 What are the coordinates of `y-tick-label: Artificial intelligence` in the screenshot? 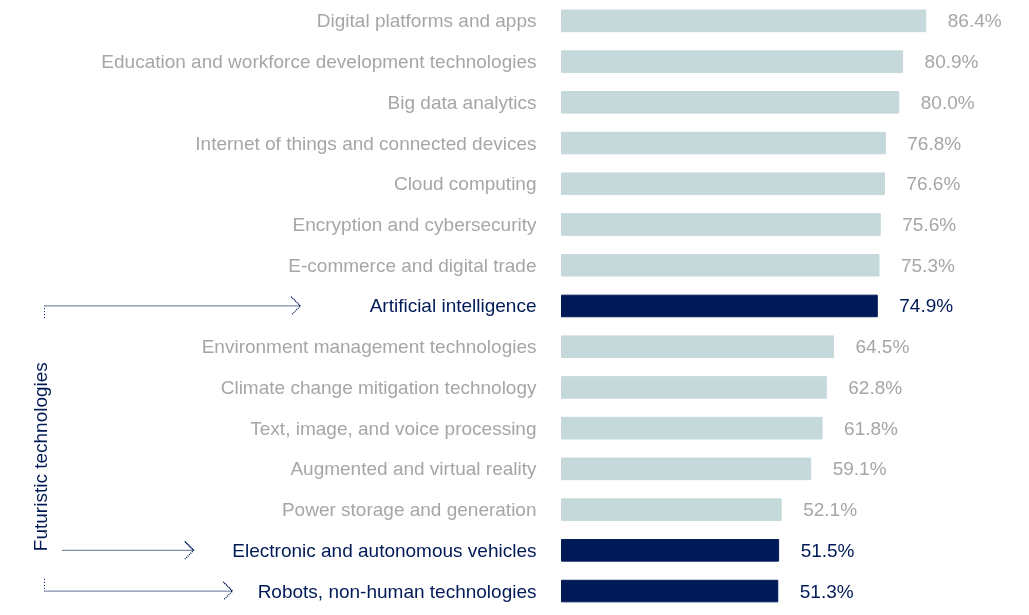 It's located at (453, 306).